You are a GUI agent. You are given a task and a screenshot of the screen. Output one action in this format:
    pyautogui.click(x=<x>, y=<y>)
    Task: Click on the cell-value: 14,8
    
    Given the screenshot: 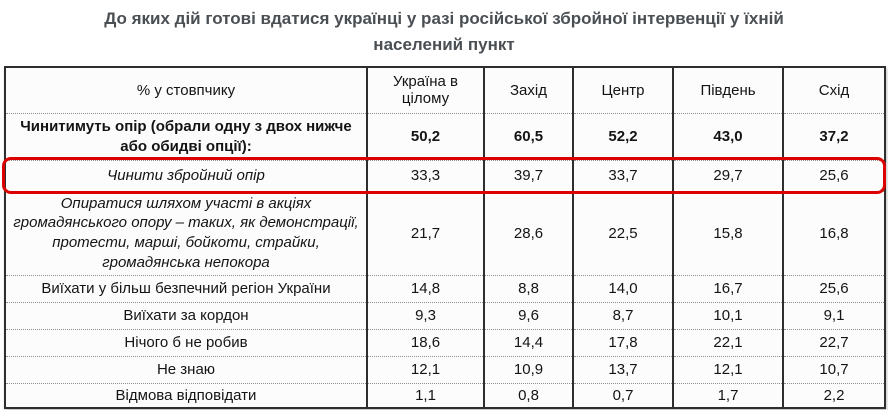 What is the action you would take?
    pyautogui.click(x=425, y=288)
    